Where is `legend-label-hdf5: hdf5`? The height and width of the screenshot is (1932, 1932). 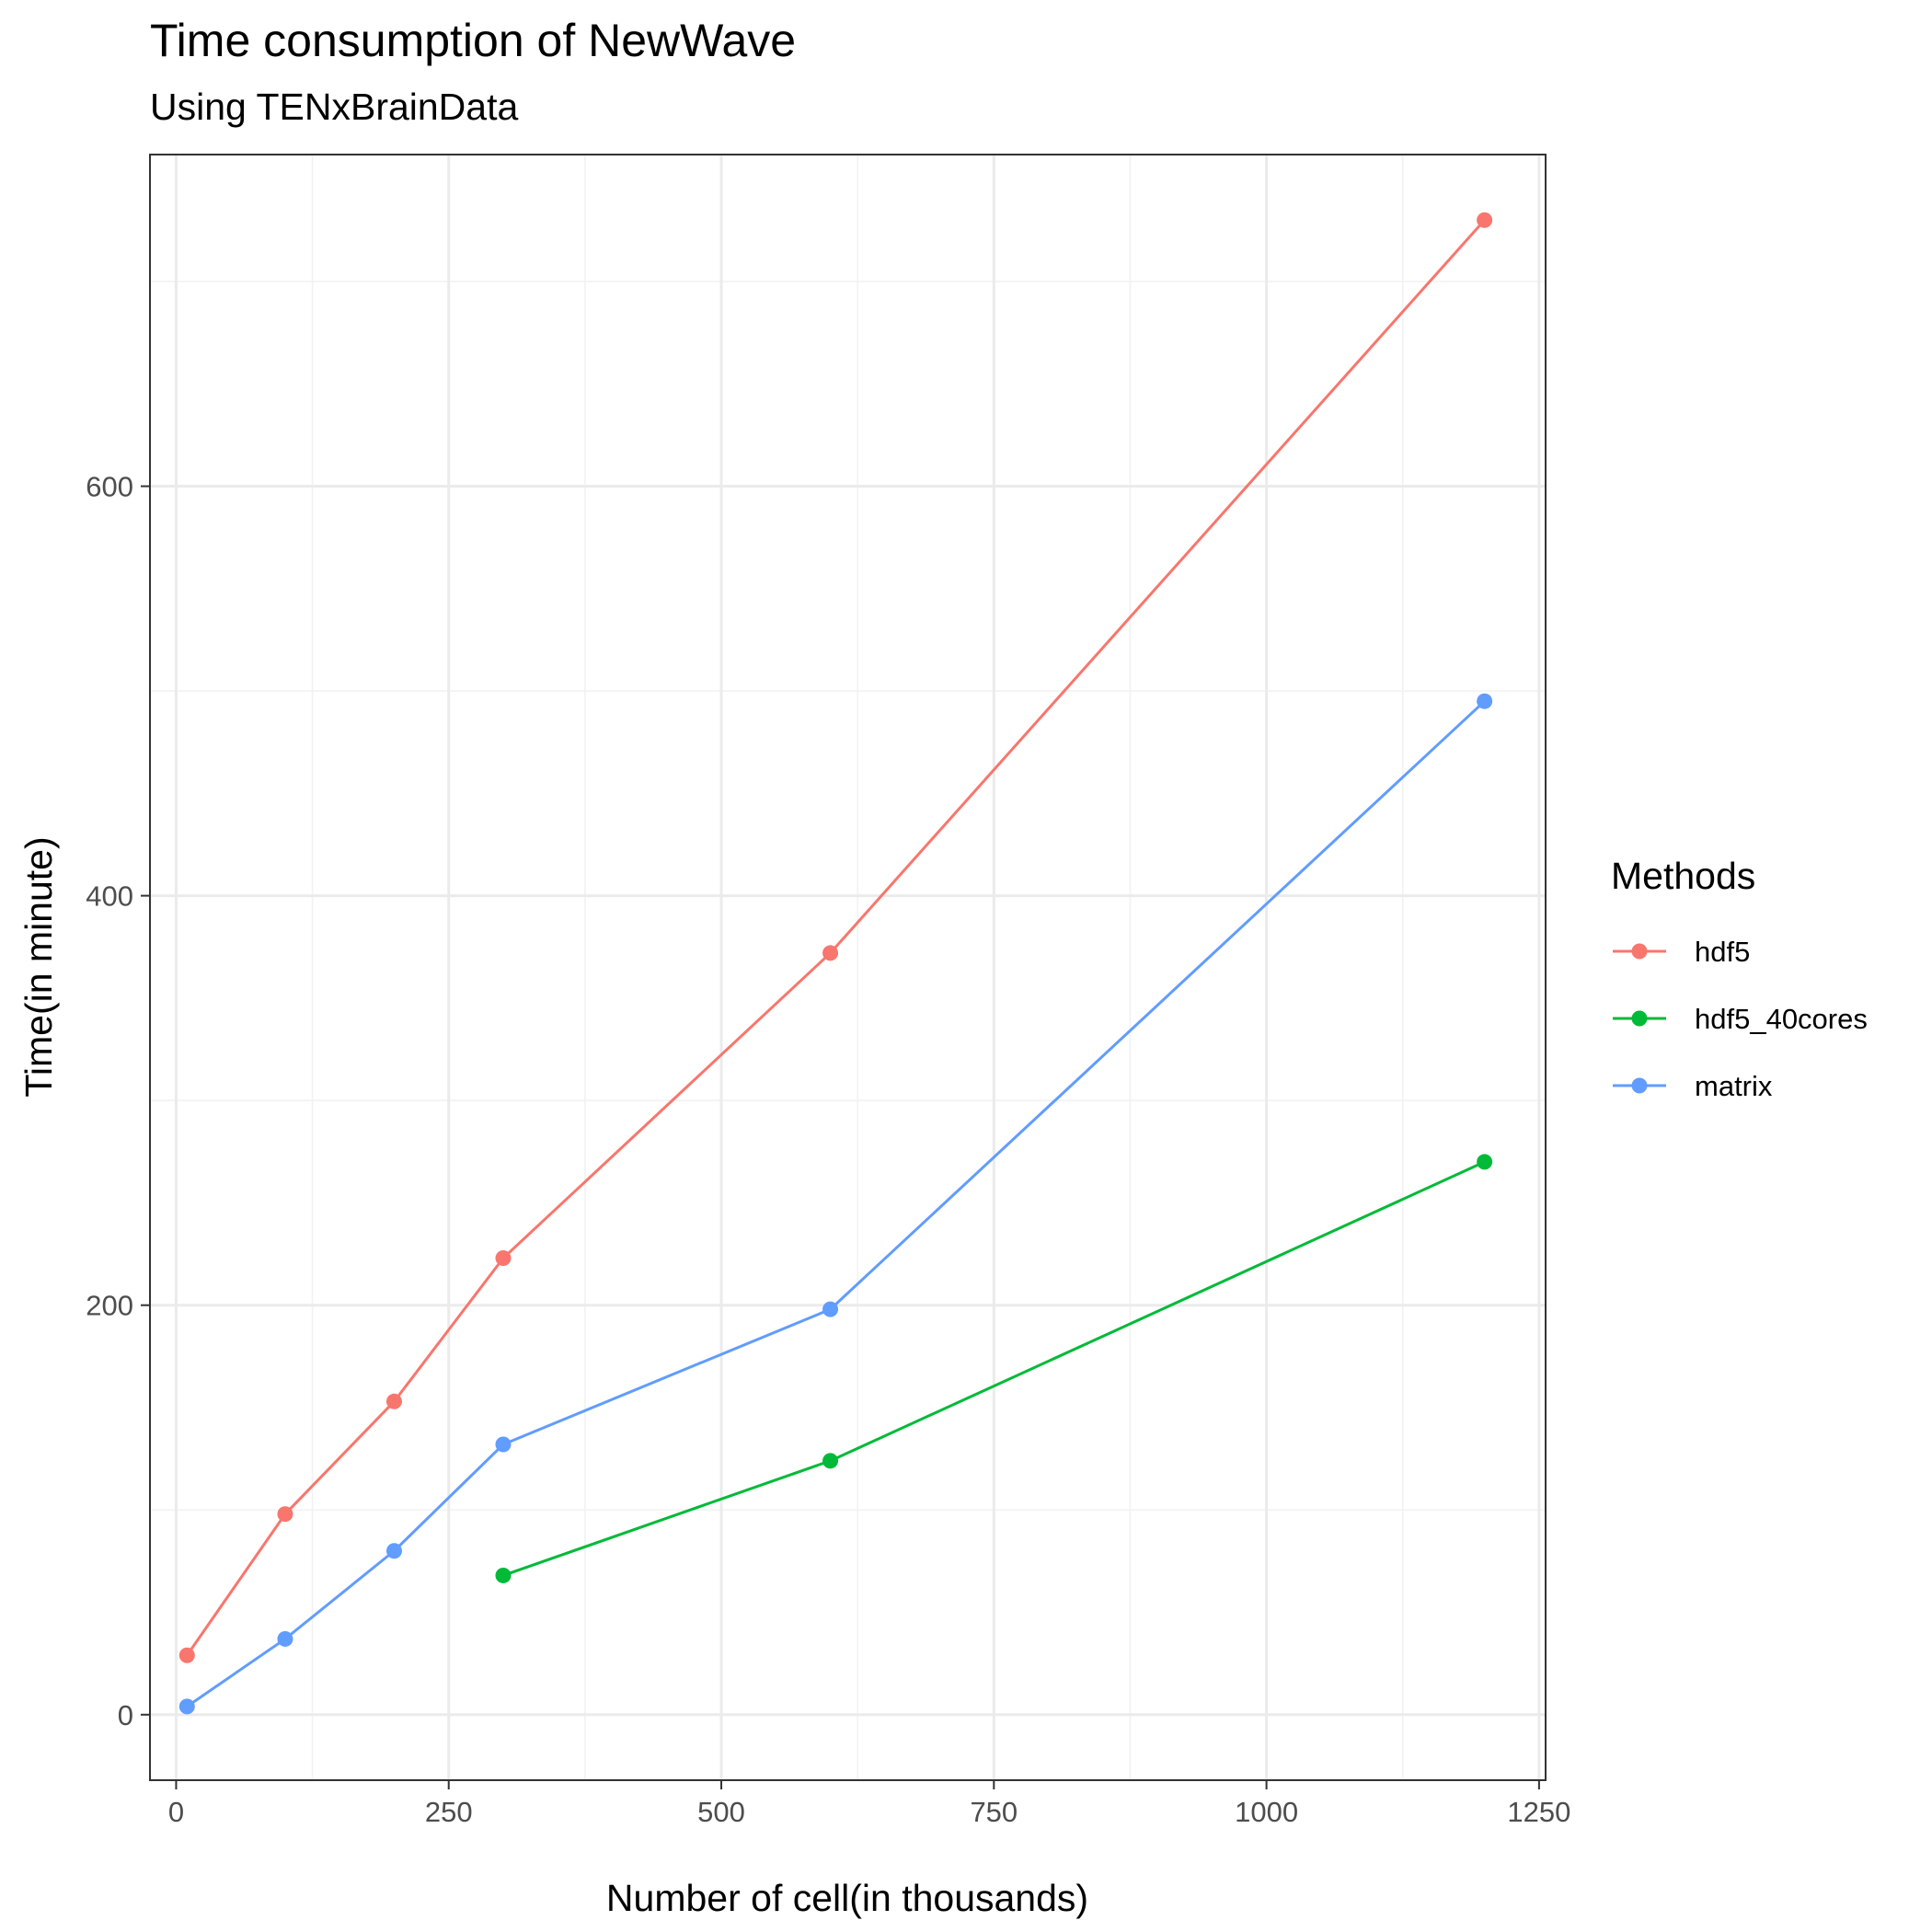
legend-label-hdf5: hdf5 is located at coordinates (1722, 952).